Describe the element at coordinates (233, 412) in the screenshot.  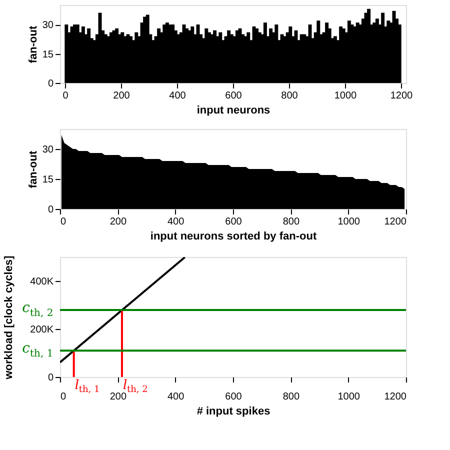
I see `x-axis-title: # input spikes` at that location.